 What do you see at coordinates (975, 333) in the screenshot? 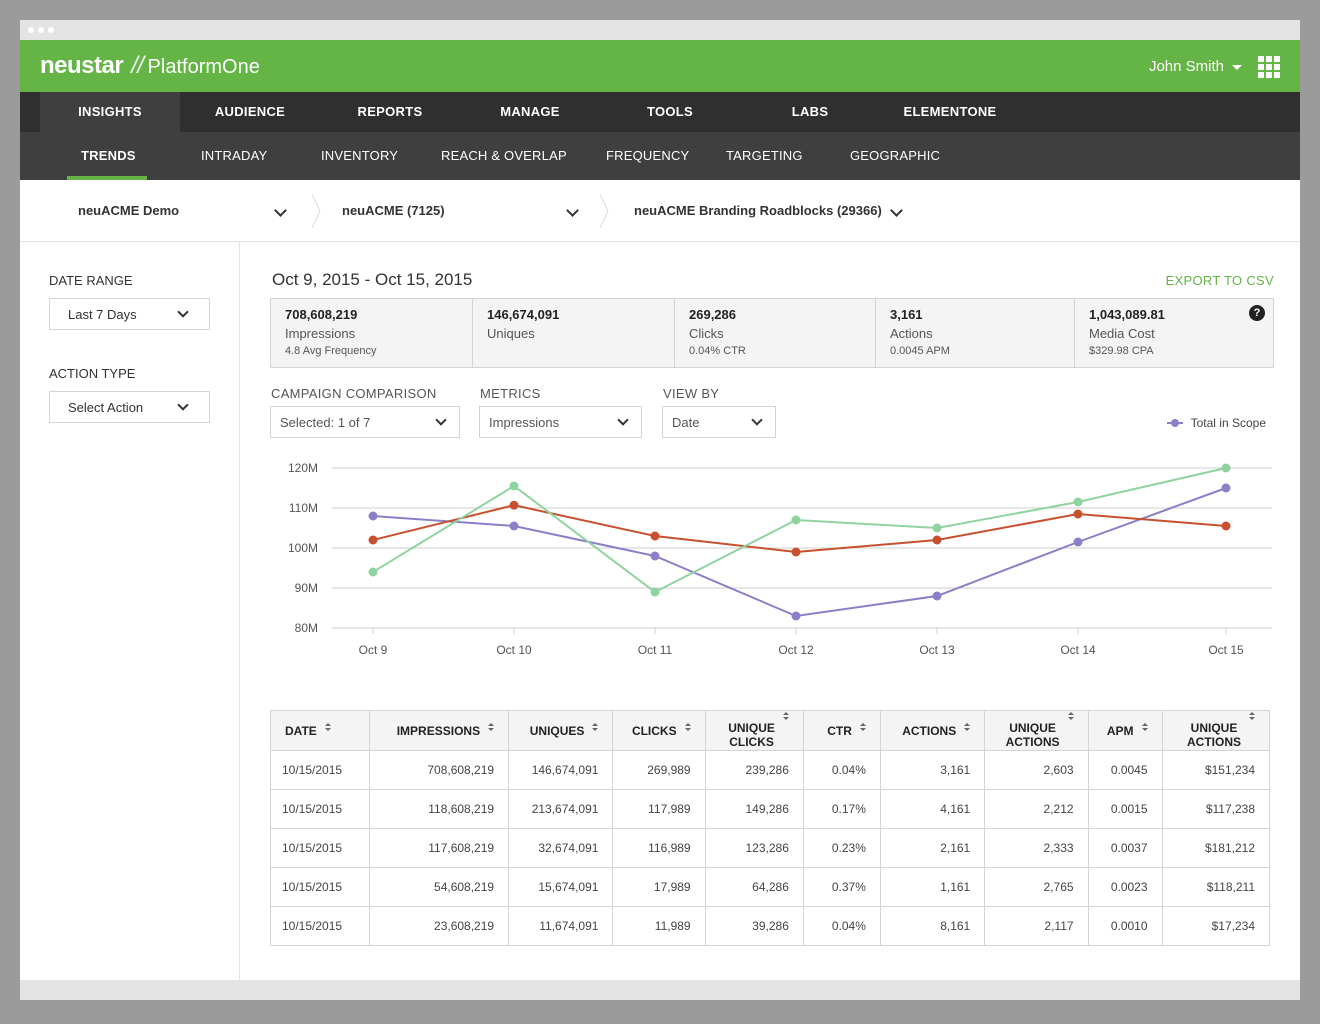
I see `stat-actions: 3,161 Actions 0.0045 APM` at bounding box center [975, 333].